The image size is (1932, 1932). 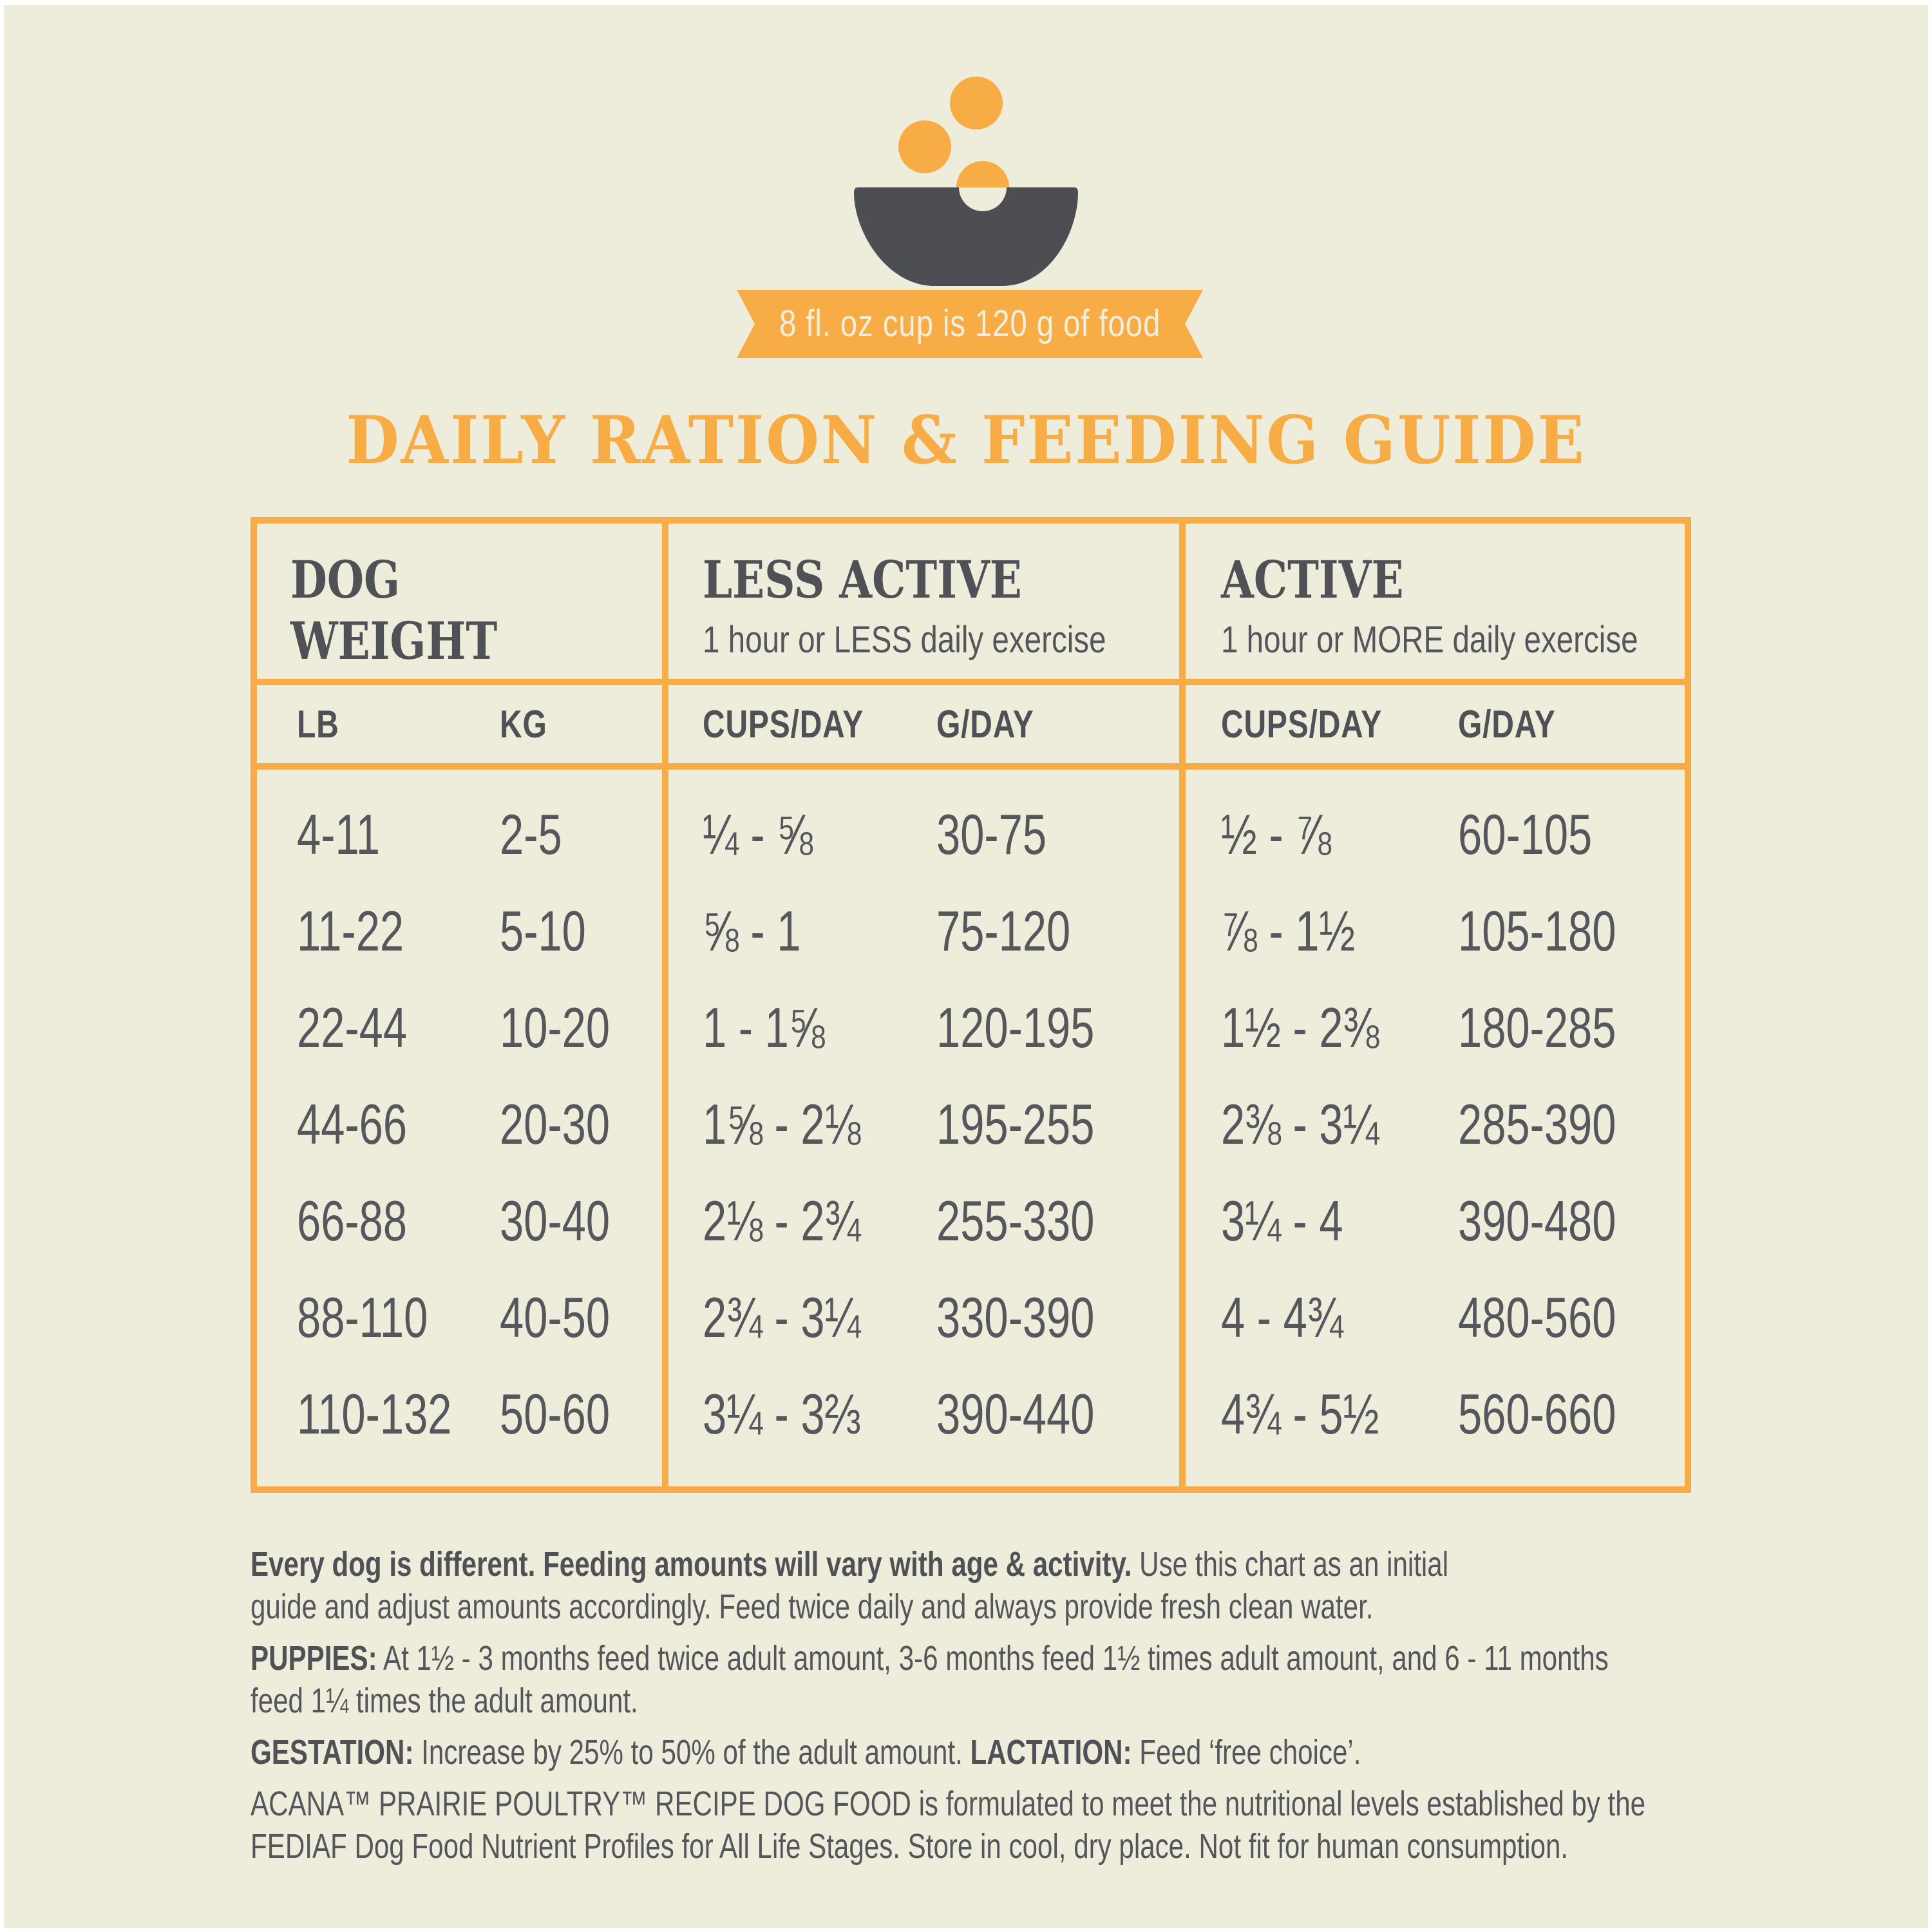 What do you see at coordinates (991, 834) in the screenshot?
I see `cell-grams-less-active: 30-75` at bounding box center [991, 834].